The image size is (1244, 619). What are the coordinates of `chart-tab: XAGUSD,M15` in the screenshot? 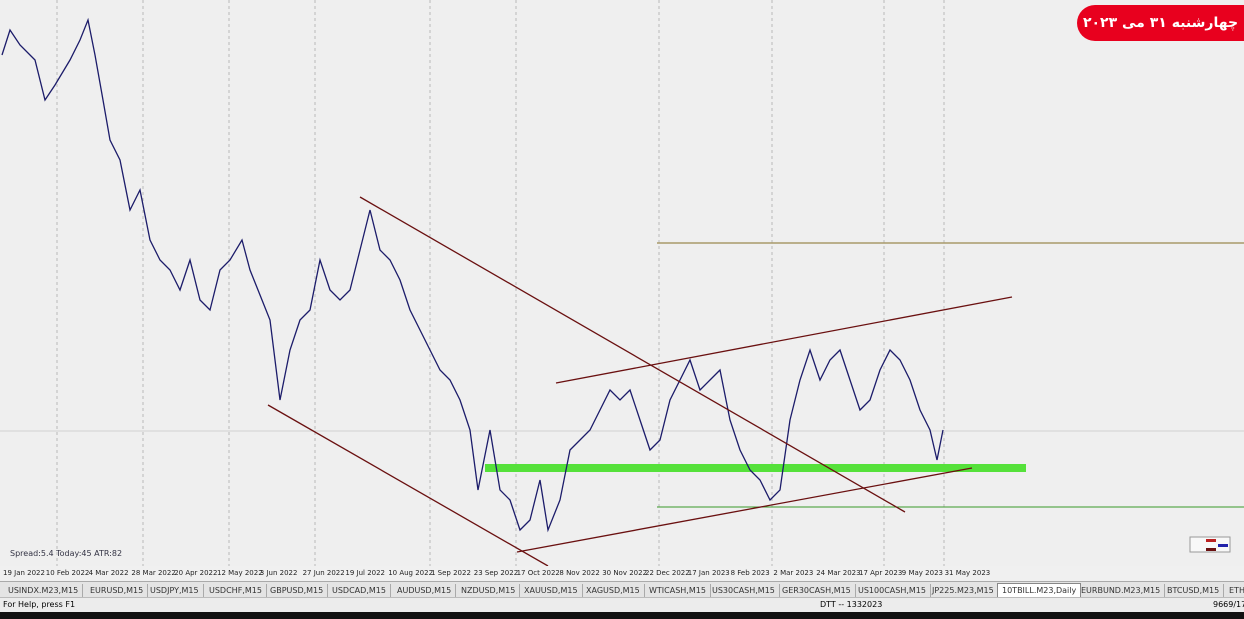 It's located at (613, 590).